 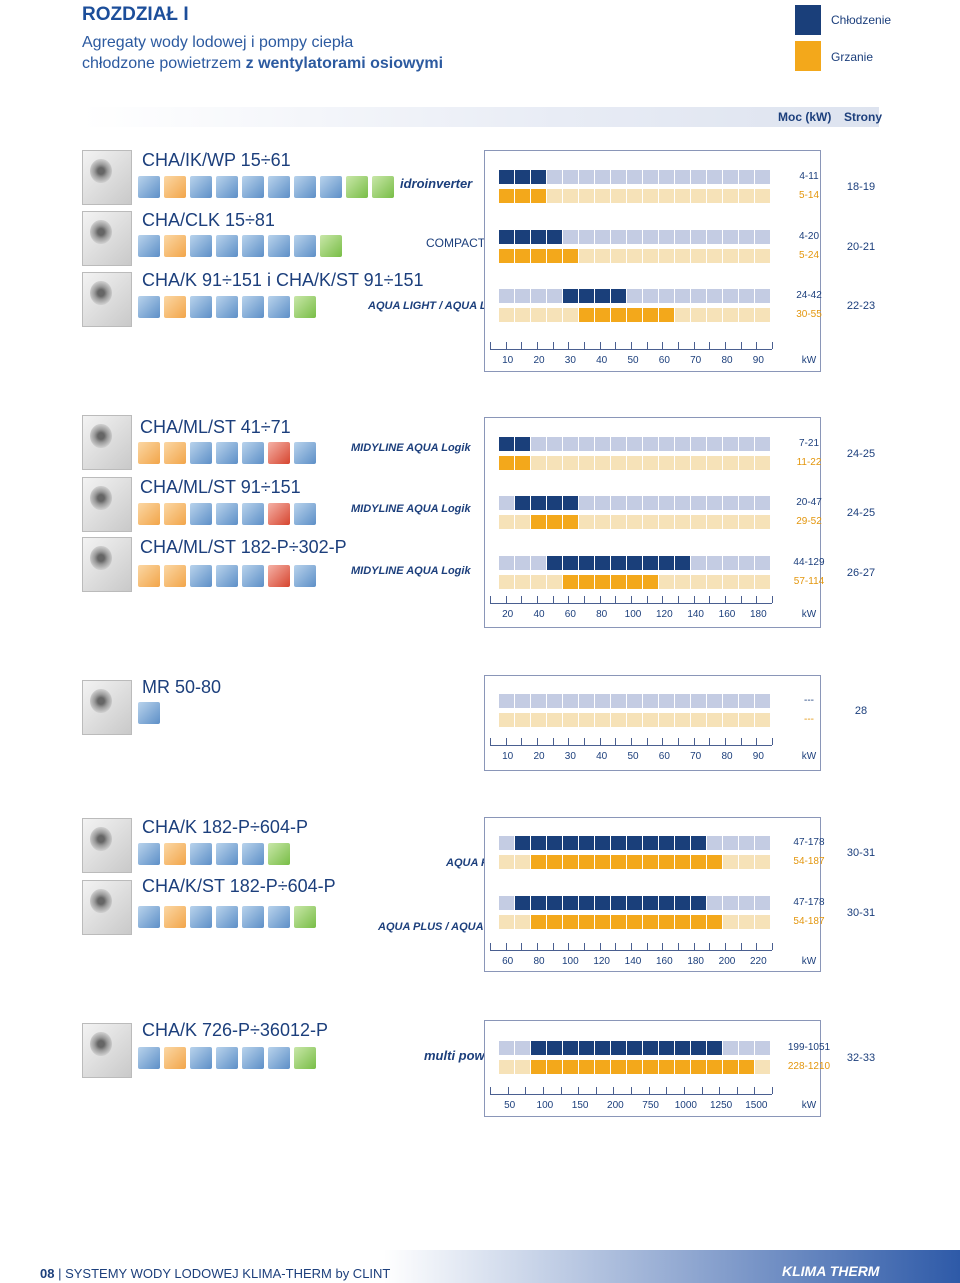 What do you see at coordinates (861, 711) in the screenshot?
I see `pages-label: 28` at bounding box center [861, 711].